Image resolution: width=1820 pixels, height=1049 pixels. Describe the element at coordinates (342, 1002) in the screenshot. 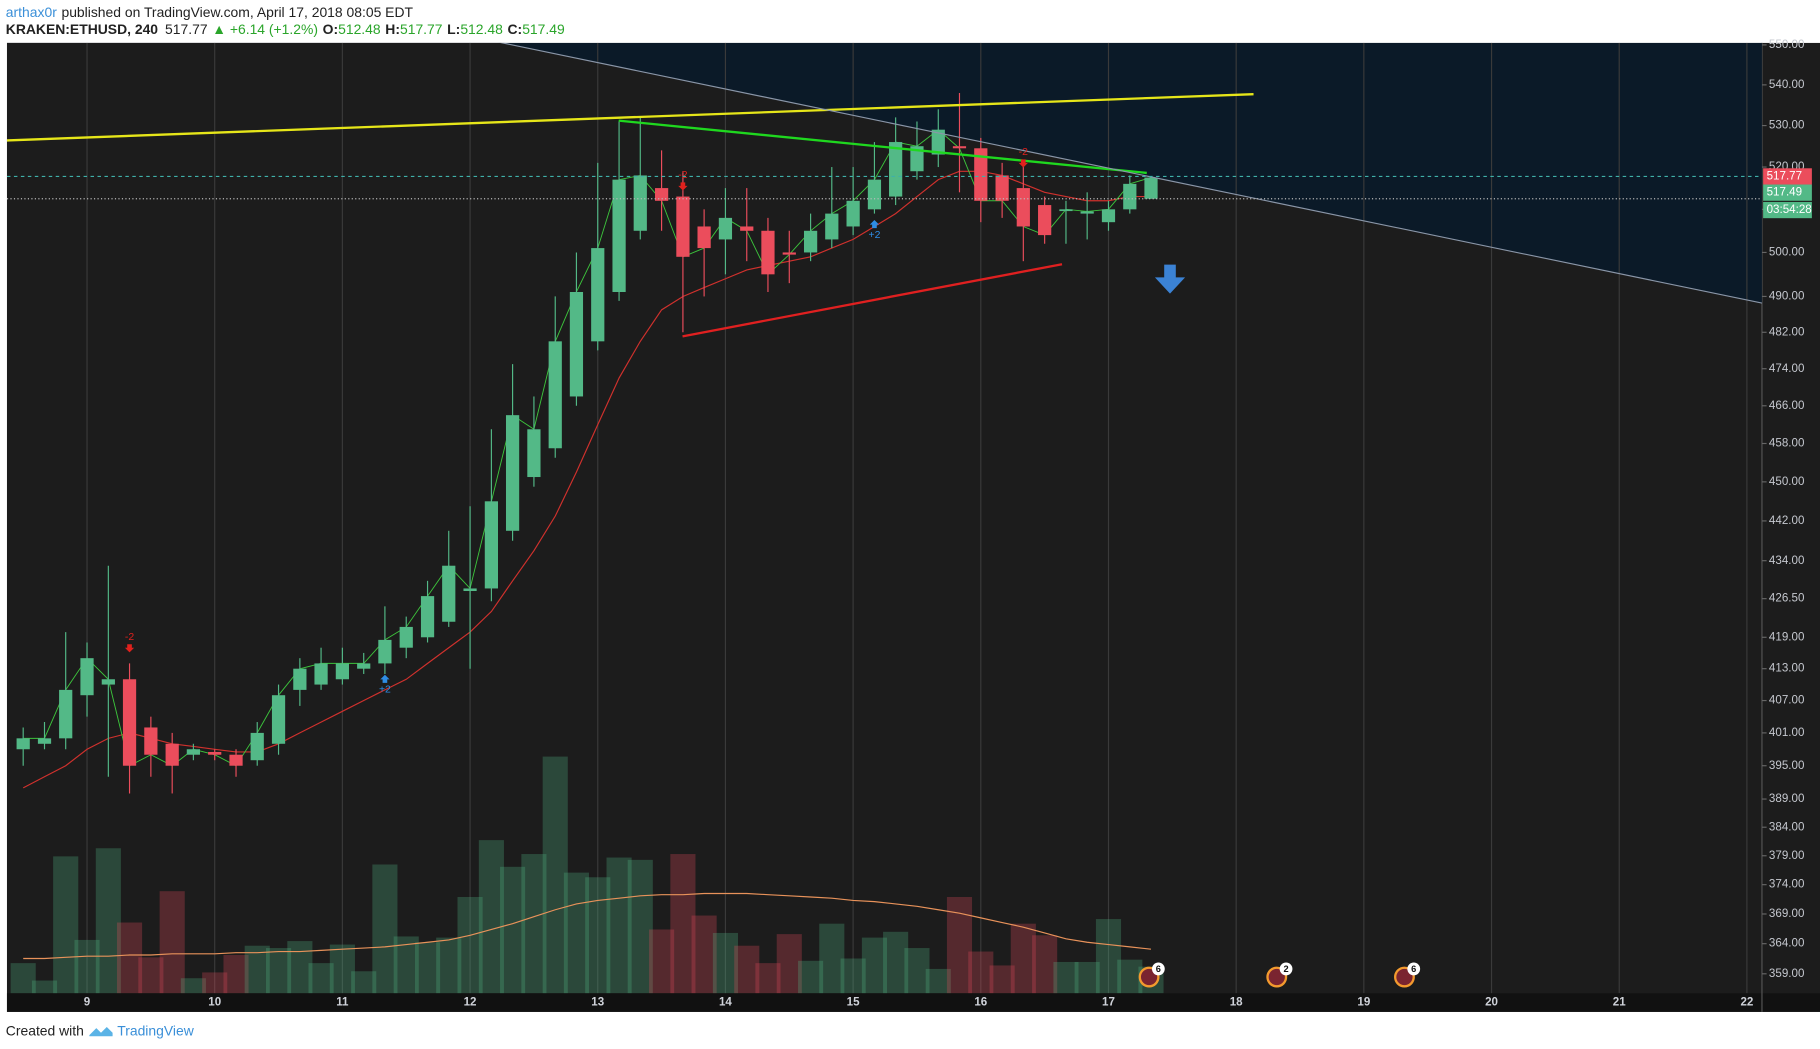

I see `x-tick-label: 11` at that location.